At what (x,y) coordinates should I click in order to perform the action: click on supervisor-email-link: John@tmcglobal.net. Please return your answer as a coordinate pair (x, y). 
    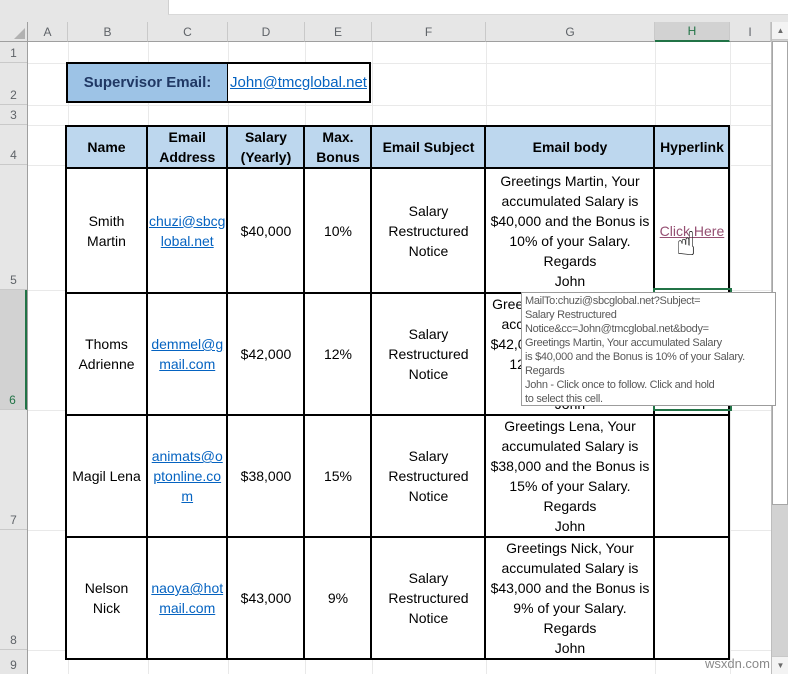
    Looking at the image, I should click on (298, 82).